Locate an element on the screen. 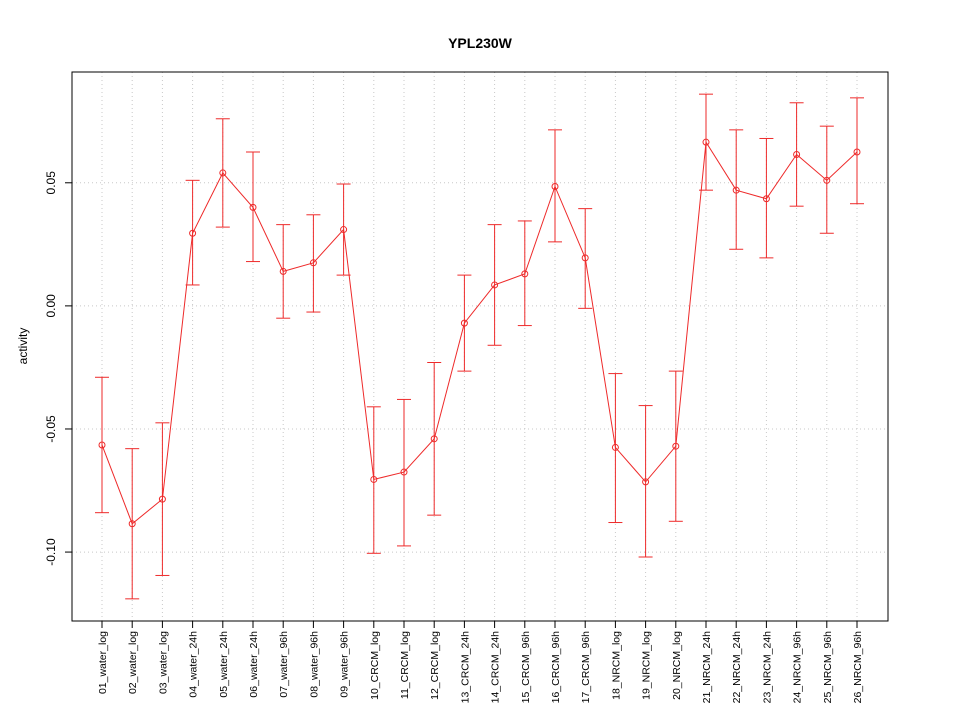 The height and width of the screenshot is (720, 960). y-tick-label: -0.10 is located at coordinates (51, 552).